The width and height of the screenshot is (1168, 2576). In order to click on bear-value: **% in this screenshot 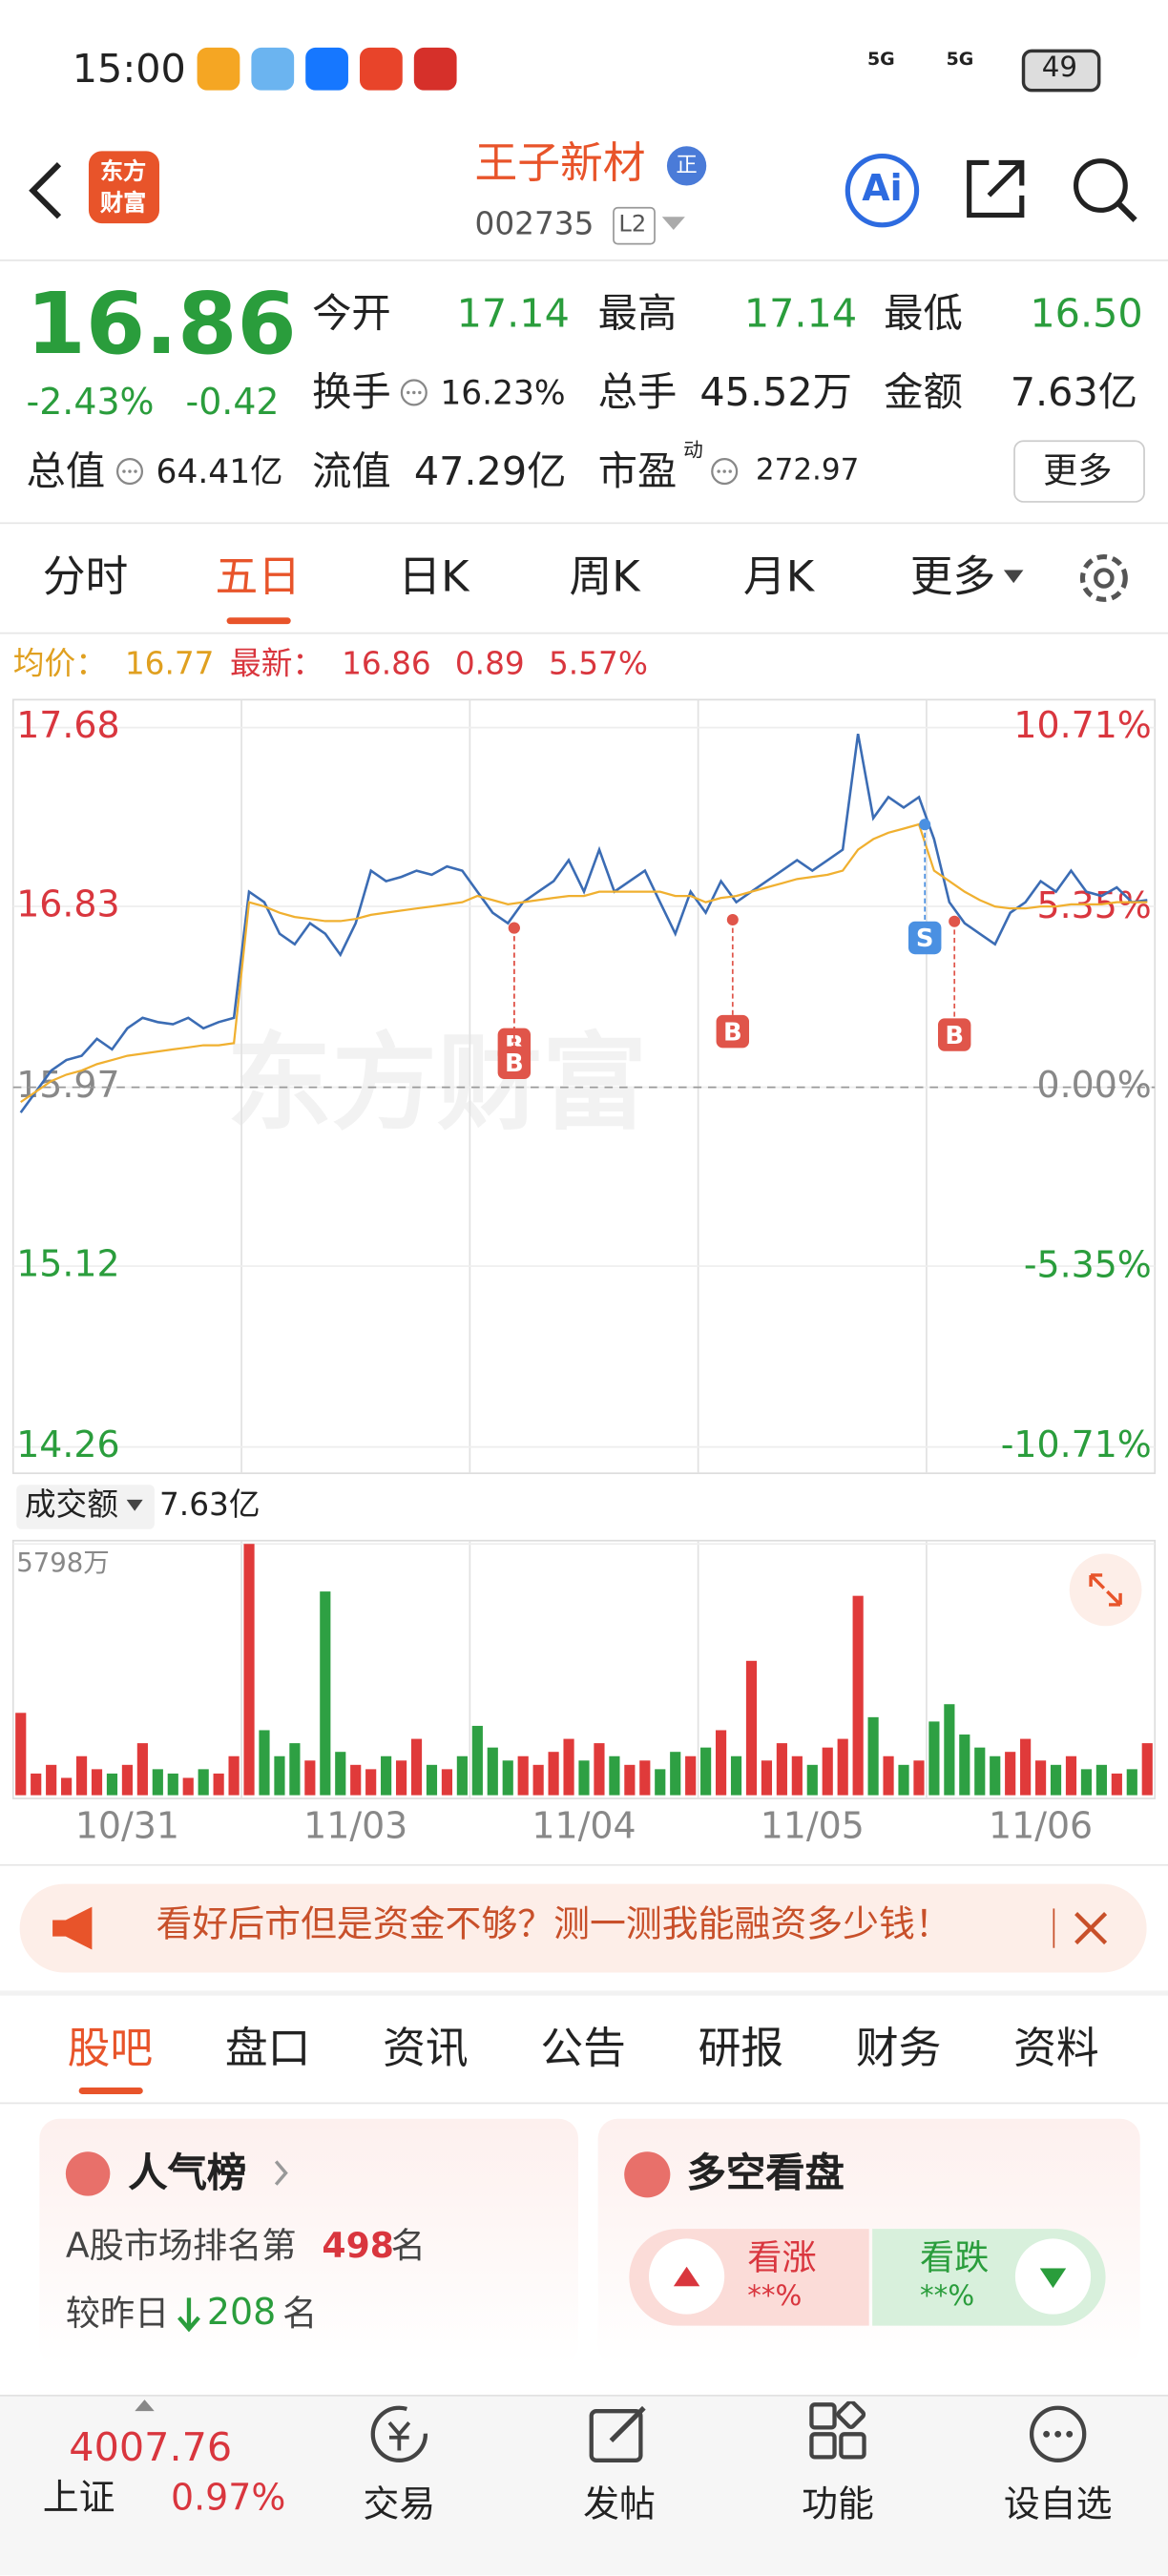, I will do `click(948, 2297)`.